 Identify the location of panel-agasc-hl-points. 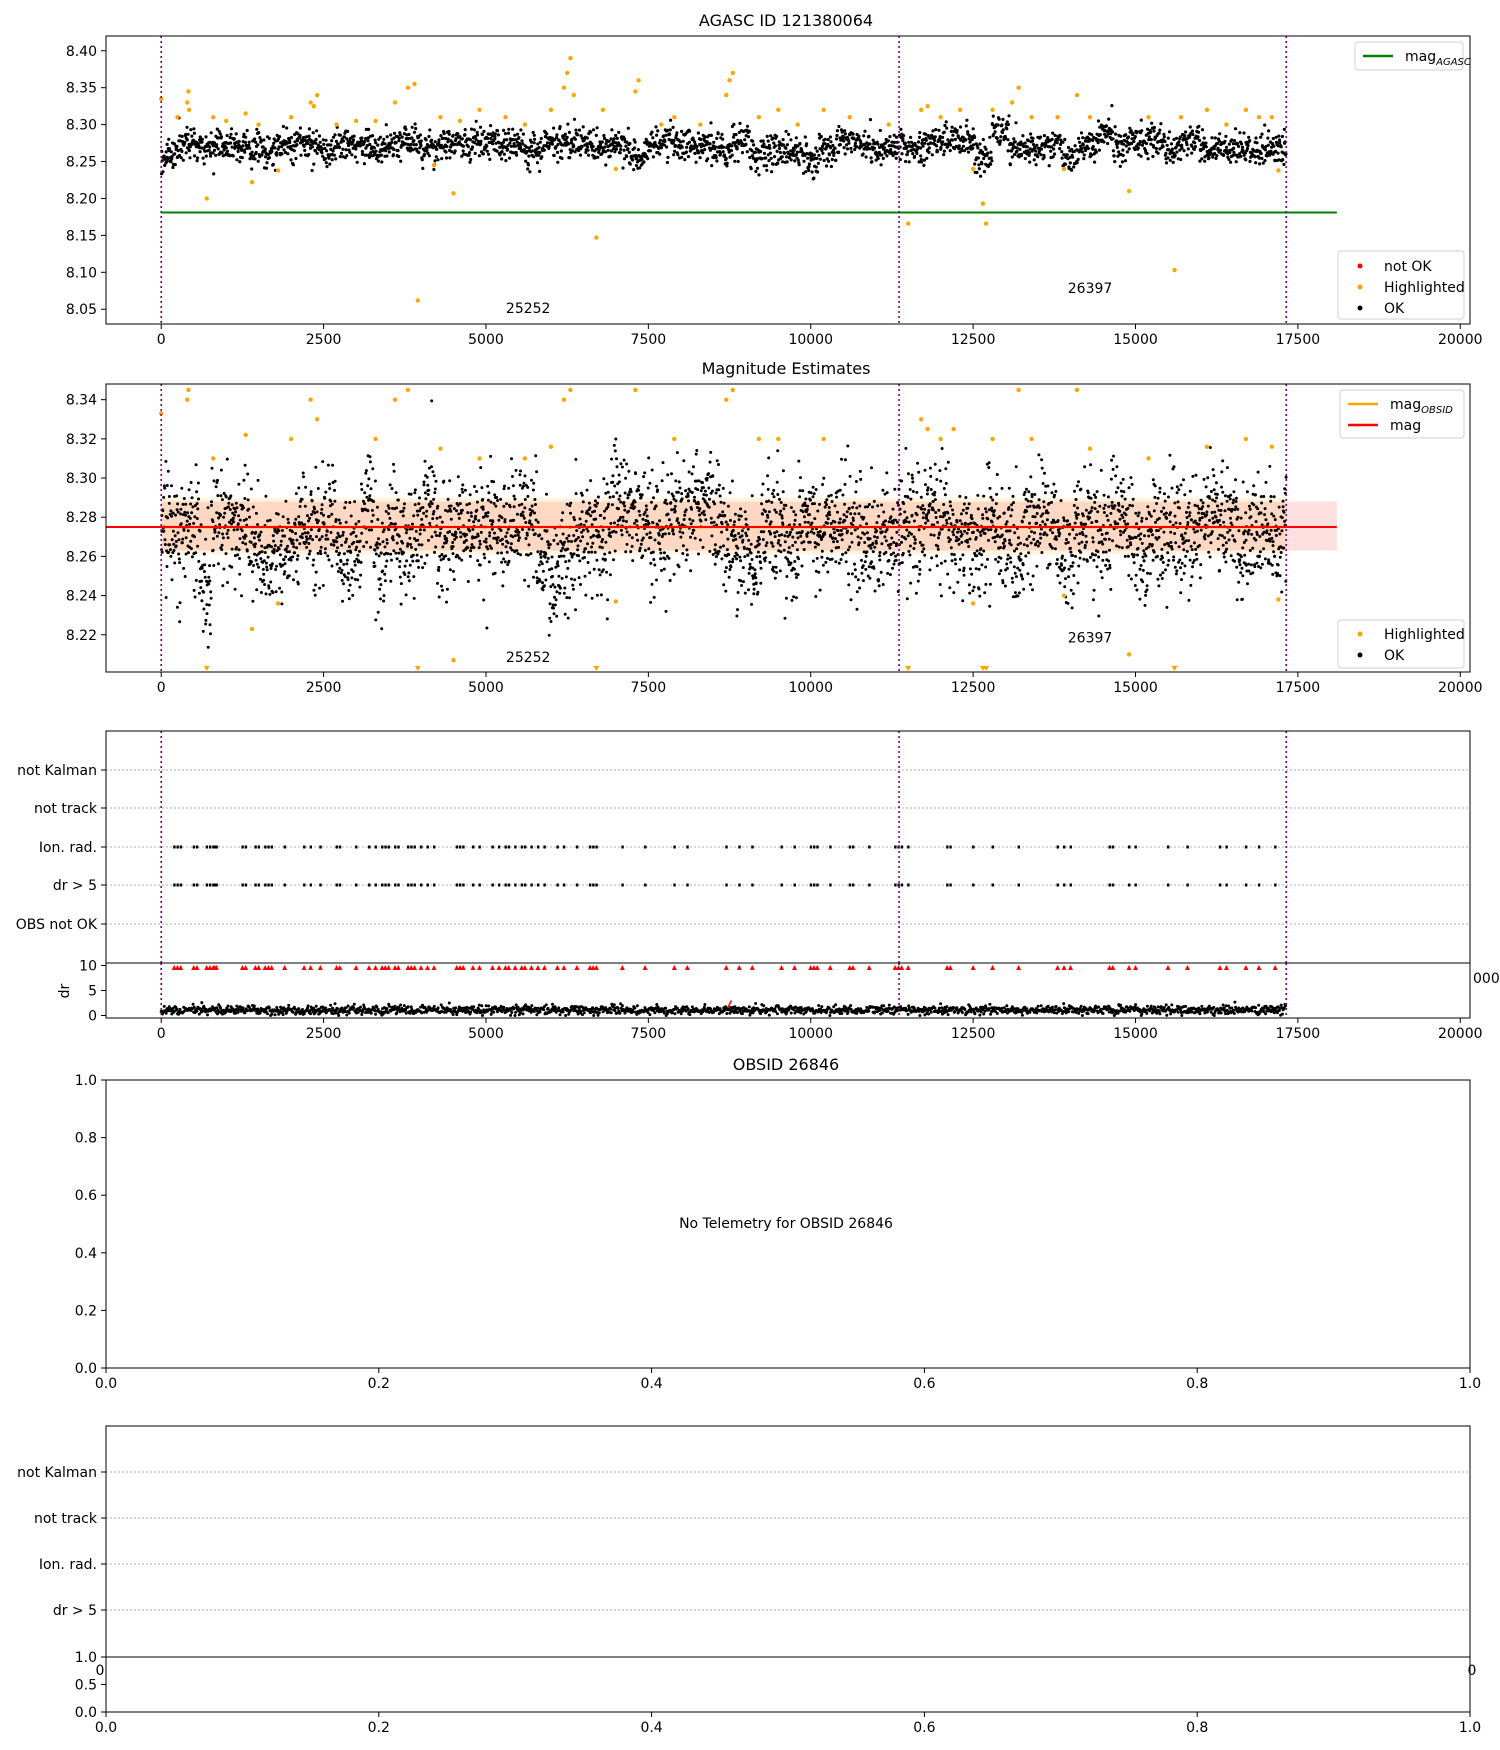
(720, 179).